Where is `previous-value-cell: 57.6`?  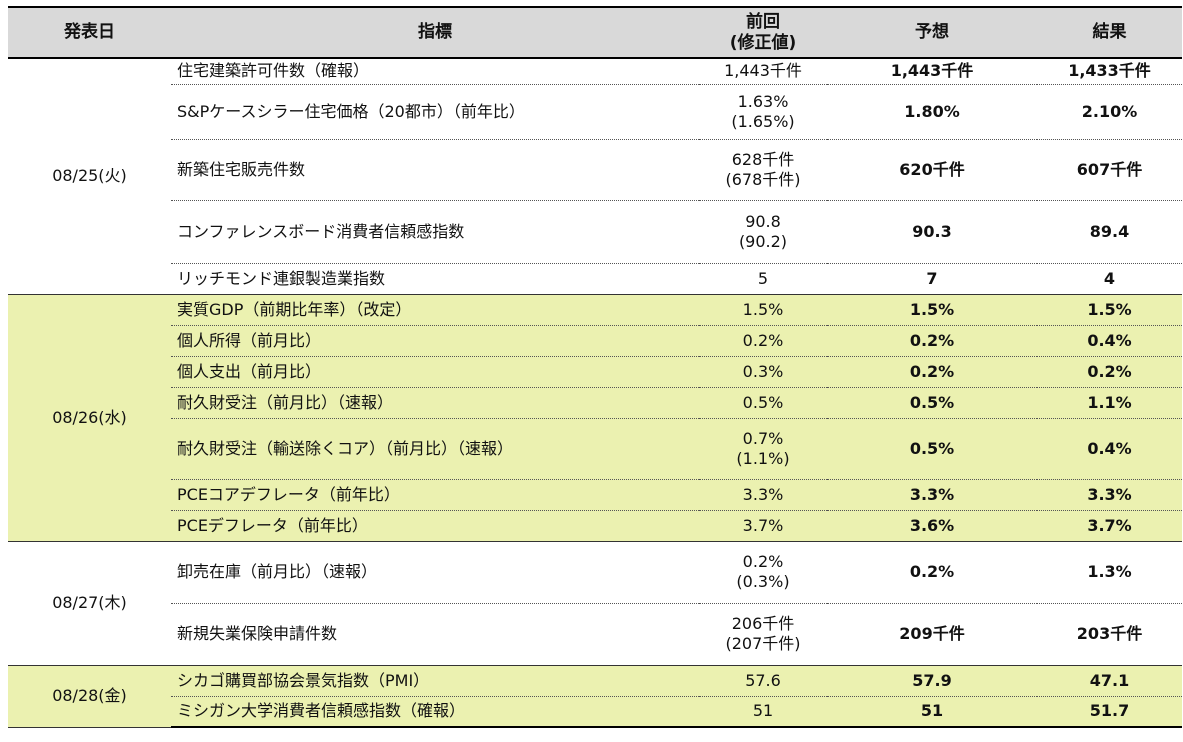 previous-value-cell: 57.6 is located at coordinates (763, 681).